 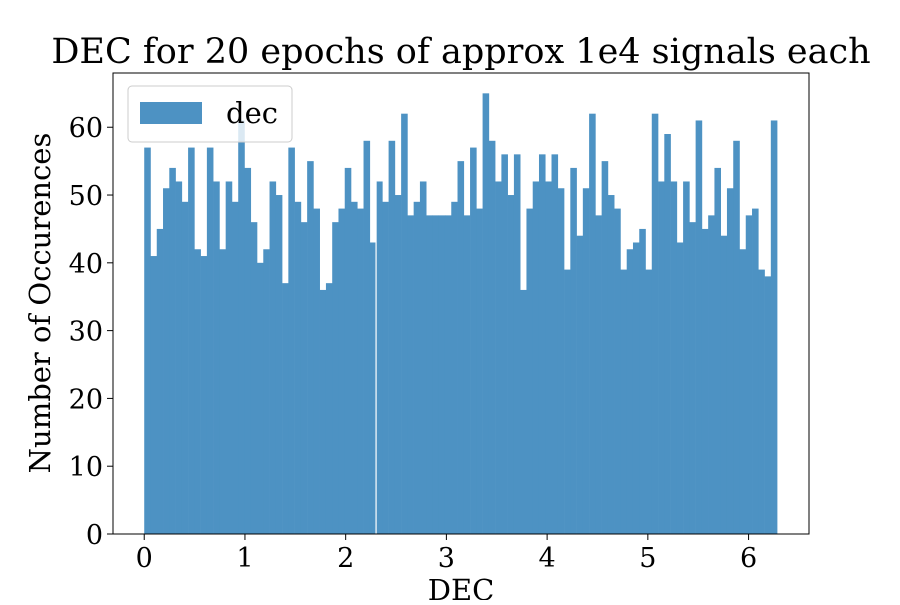 I want to click on x-tick-label: 0, so click(x=144, y=558).